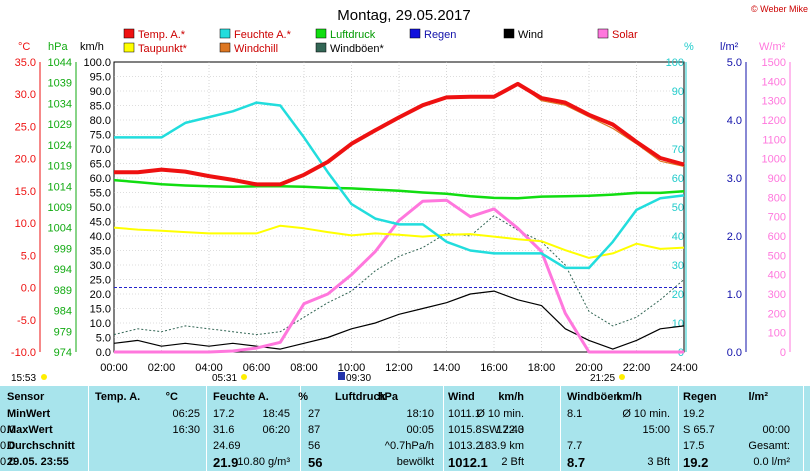  I want to click on solar-tick: 600, so click(777, 237).